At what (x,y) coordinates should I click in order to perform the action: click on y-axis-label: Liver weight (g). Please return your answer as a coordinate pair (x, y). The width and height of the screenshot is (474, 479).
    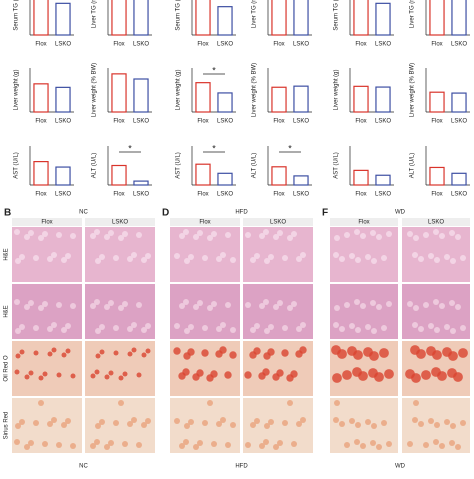
    Looking at the image, I should click on (179, 89).